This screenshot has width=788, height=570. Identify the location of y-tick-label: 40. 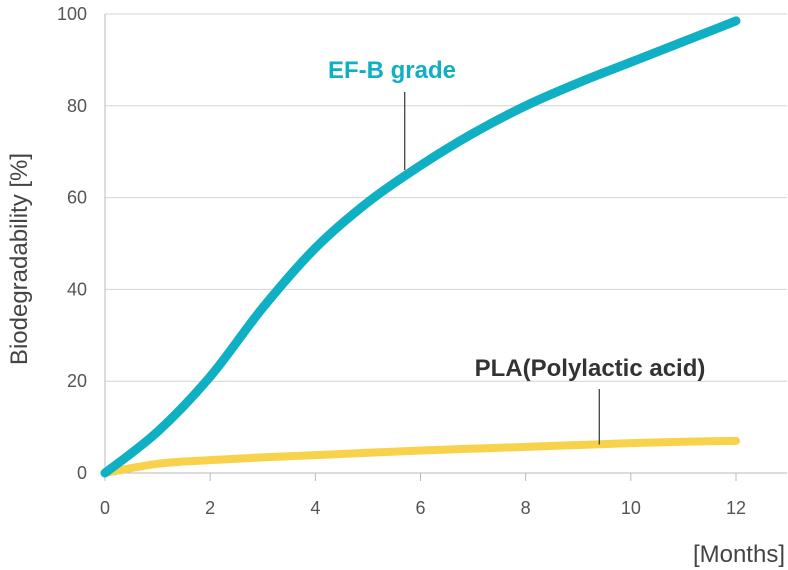
(77, 289).